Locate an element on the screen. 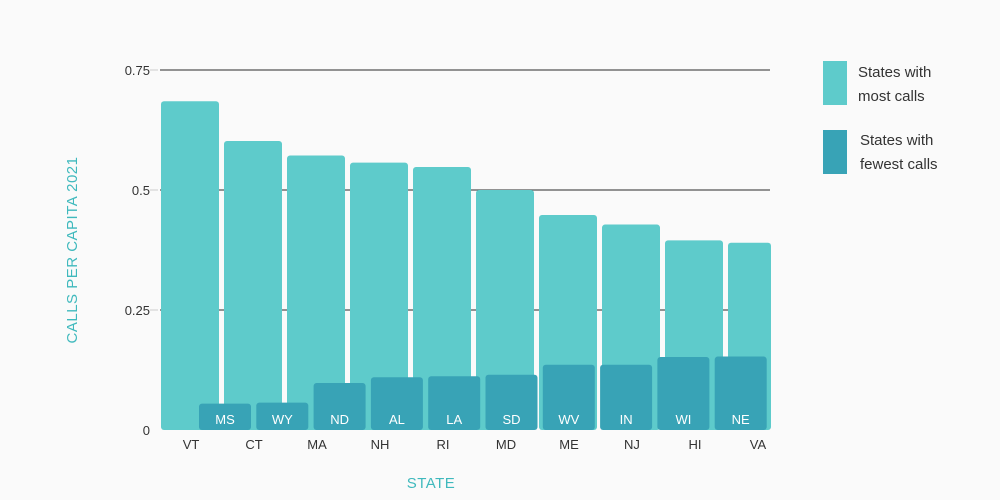 This screenshot has height=500, width=1000. x-tick-labels: VT CT MA NH RI MD ME NJ HI VA is located at coordinates (475, 444).